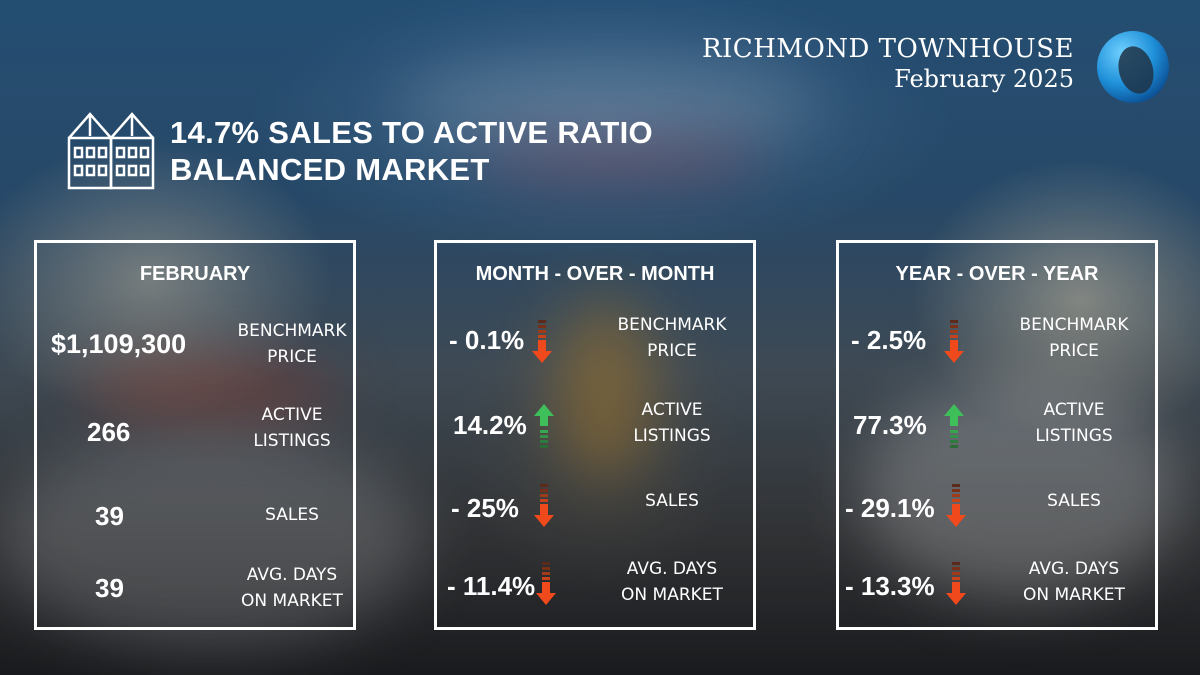 This screenshot has width=1200, height=675. What do you see at coordinates (111, 151) in the screenshot?
I see `townhouse-icon` at bounding box center [111, 151].